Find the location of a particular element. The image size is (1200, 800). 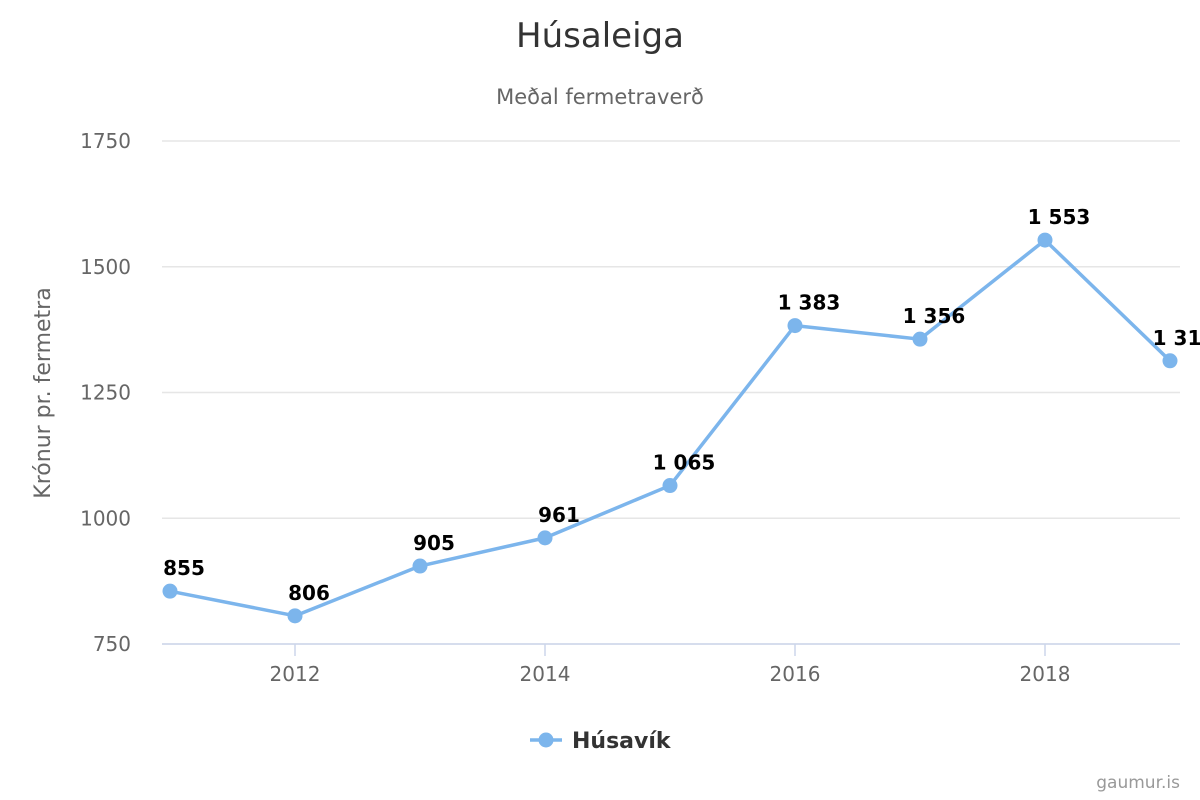

legend: Húsavík is located at coordinates (601, 741).